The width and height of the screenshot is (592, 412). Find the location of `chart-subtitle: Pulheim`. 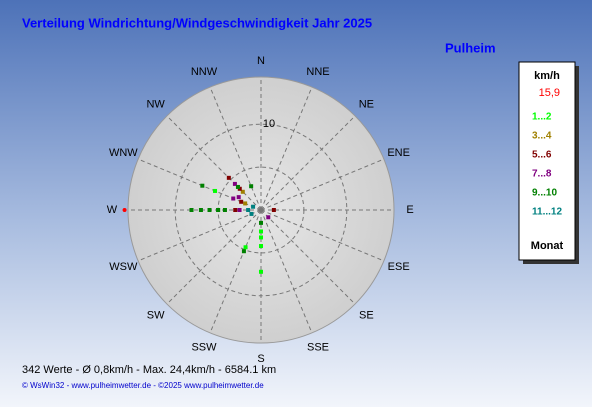

chart-subtitle: Pulheim is located at coordinates (470, 47).